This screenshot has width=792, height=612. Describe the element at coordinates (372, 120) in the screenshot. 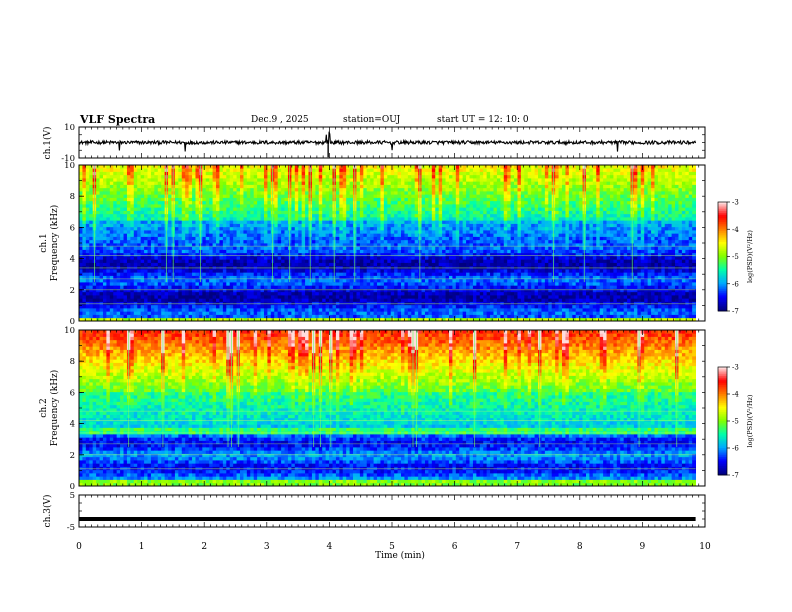

I see `station-label: station=OUJ` at that location.